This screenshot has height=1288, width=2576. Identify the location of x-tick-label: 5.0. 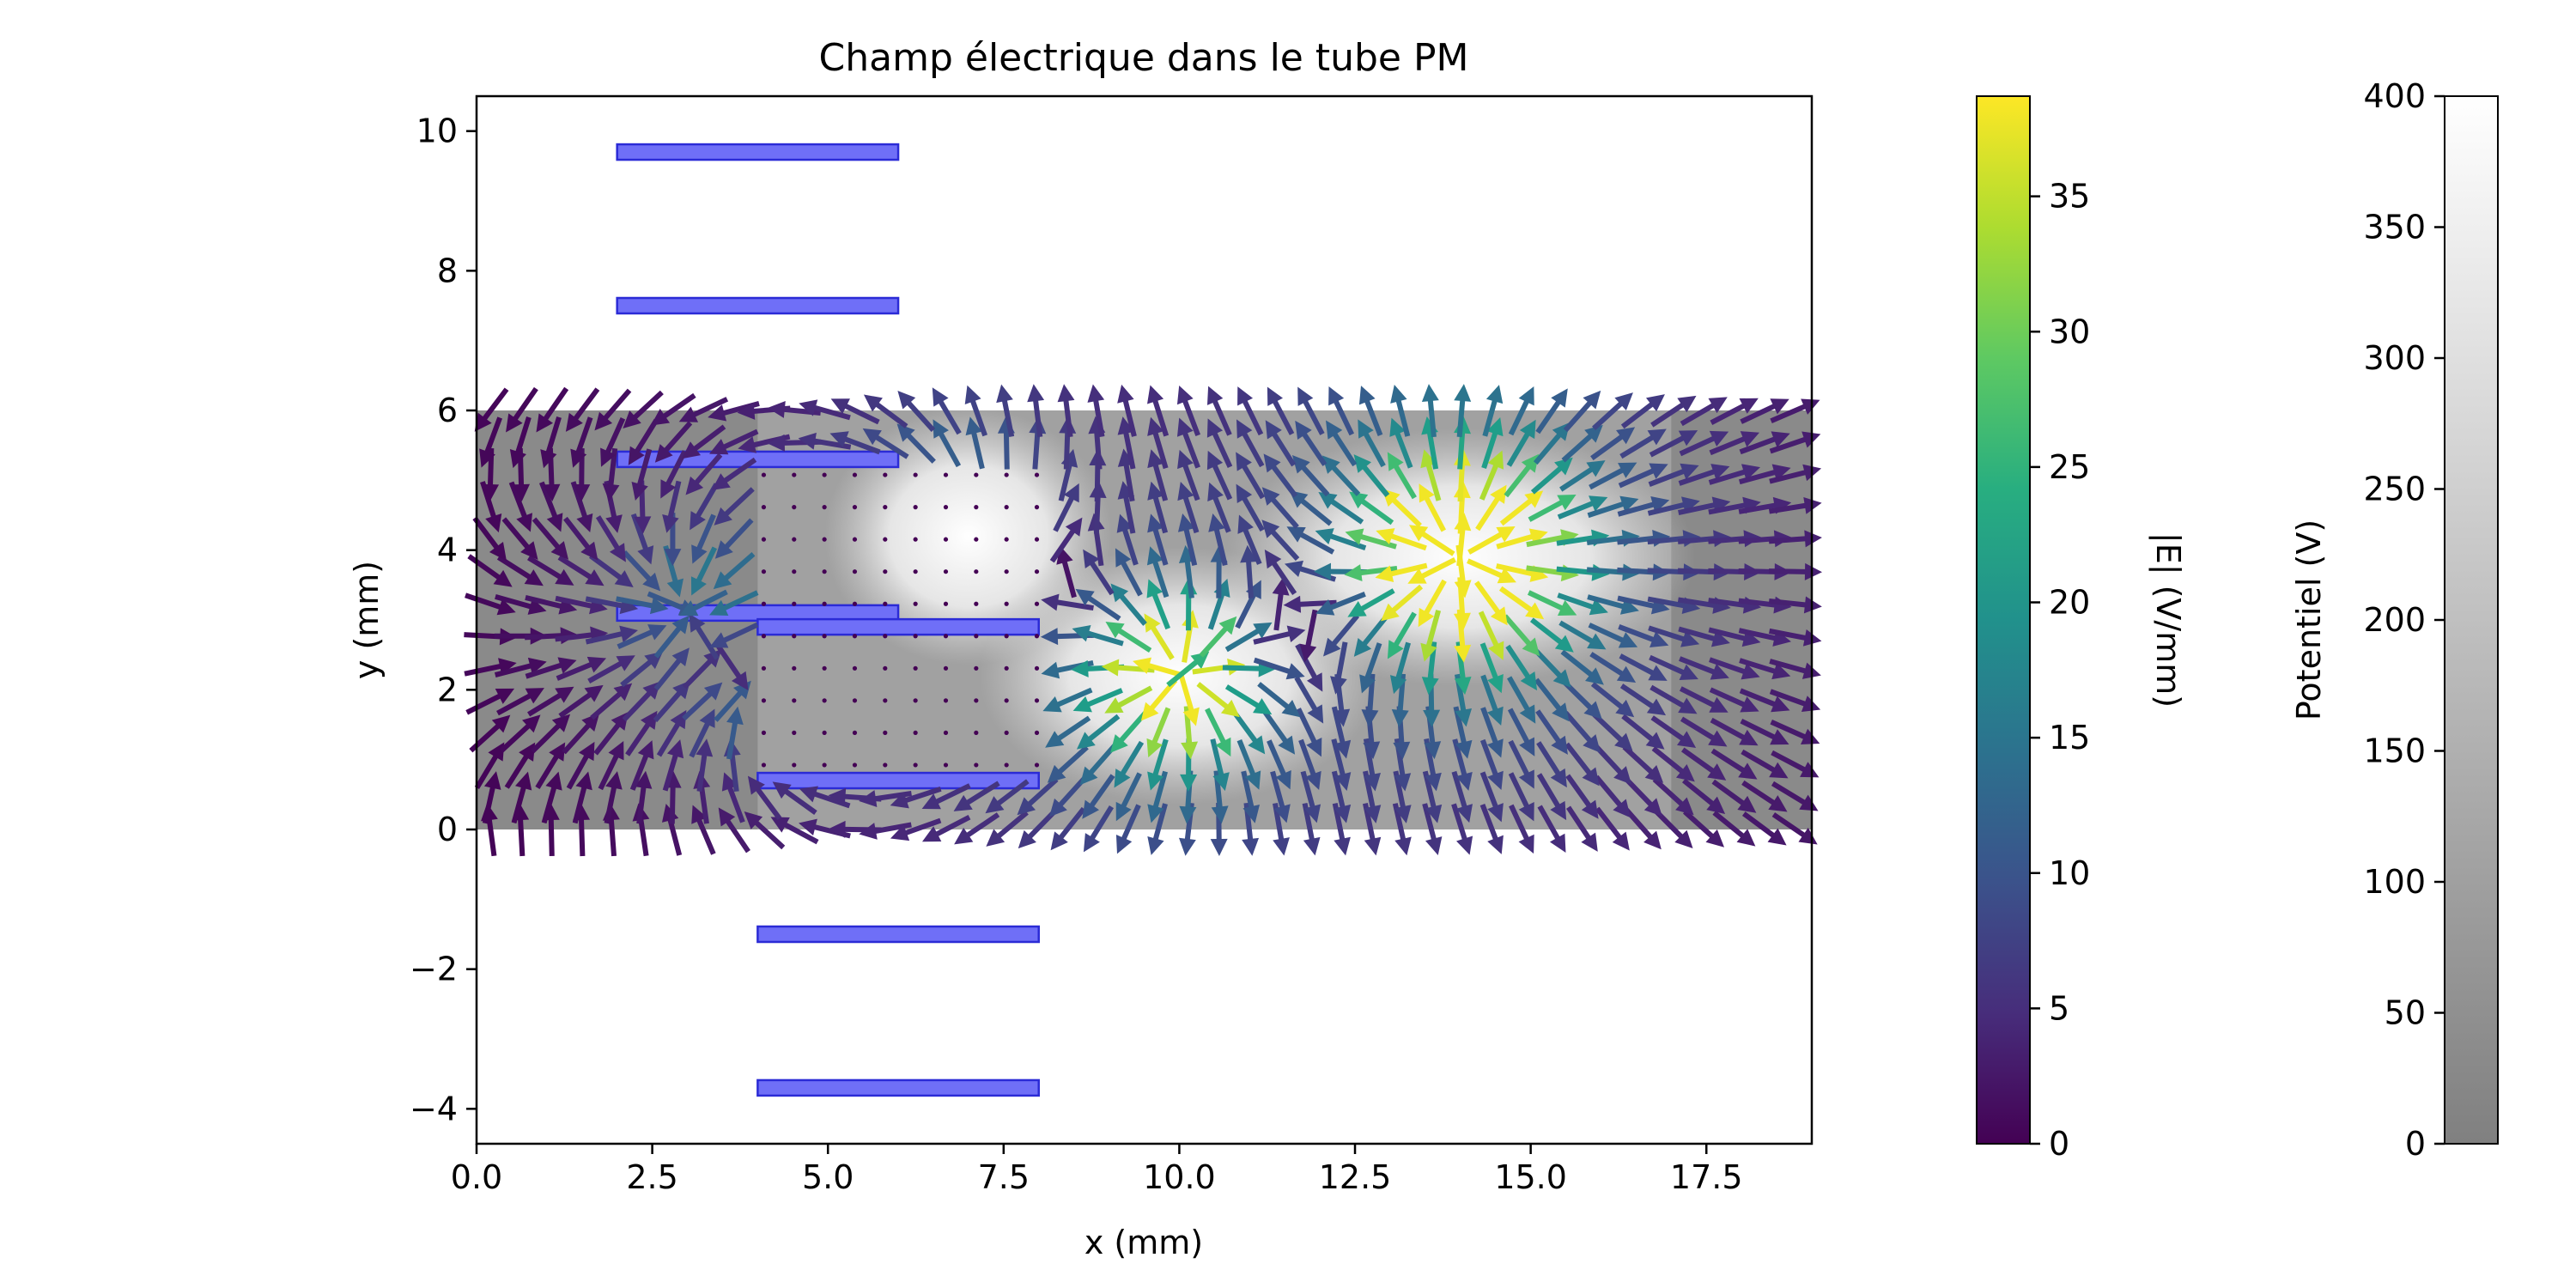
(828, 1177).